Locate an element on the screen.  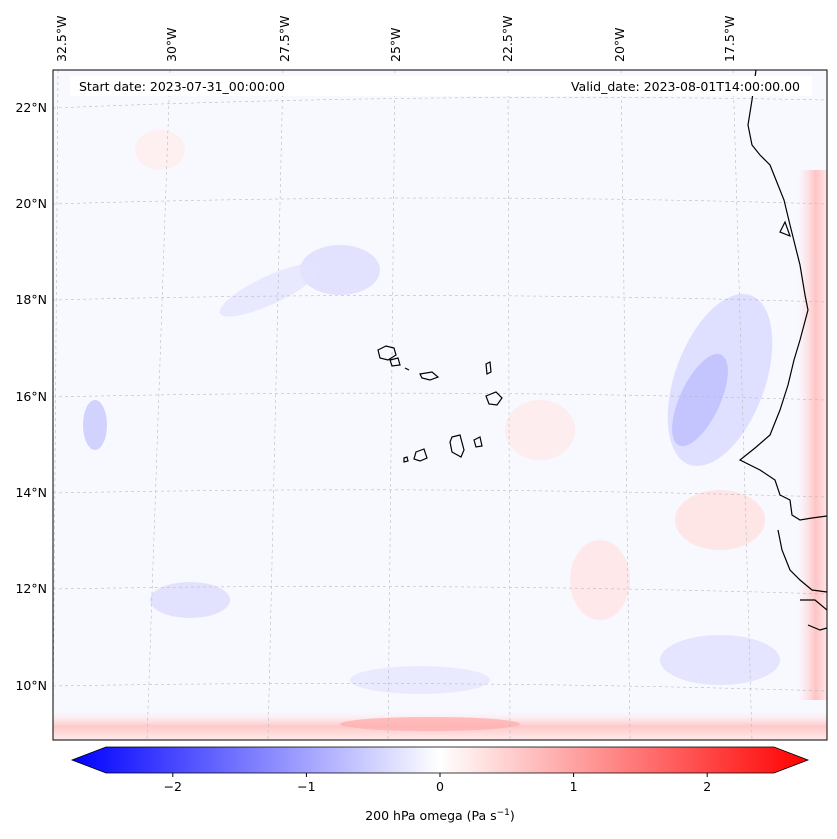
island-brava is located at coordinates (406, 459).